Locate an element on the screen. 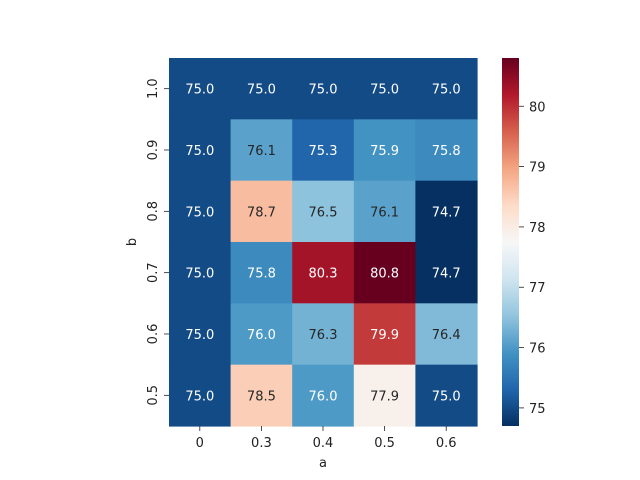  colorbar-tick-label-1: 76 is located at coordinates (537, 349).